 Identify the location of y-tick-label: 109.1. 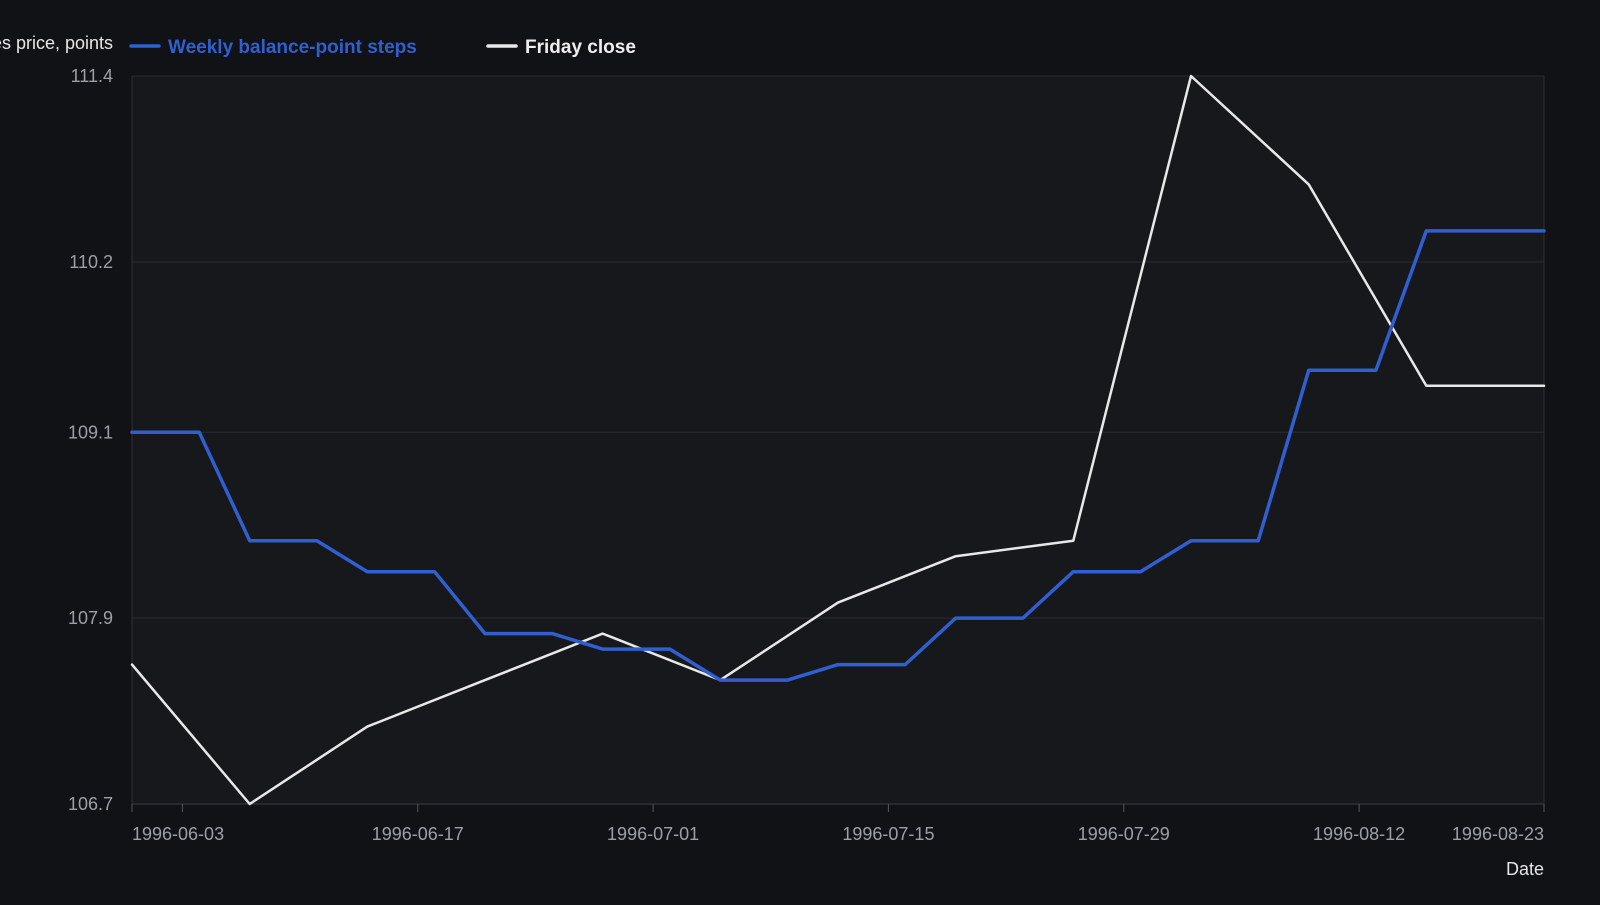
(90, 432).